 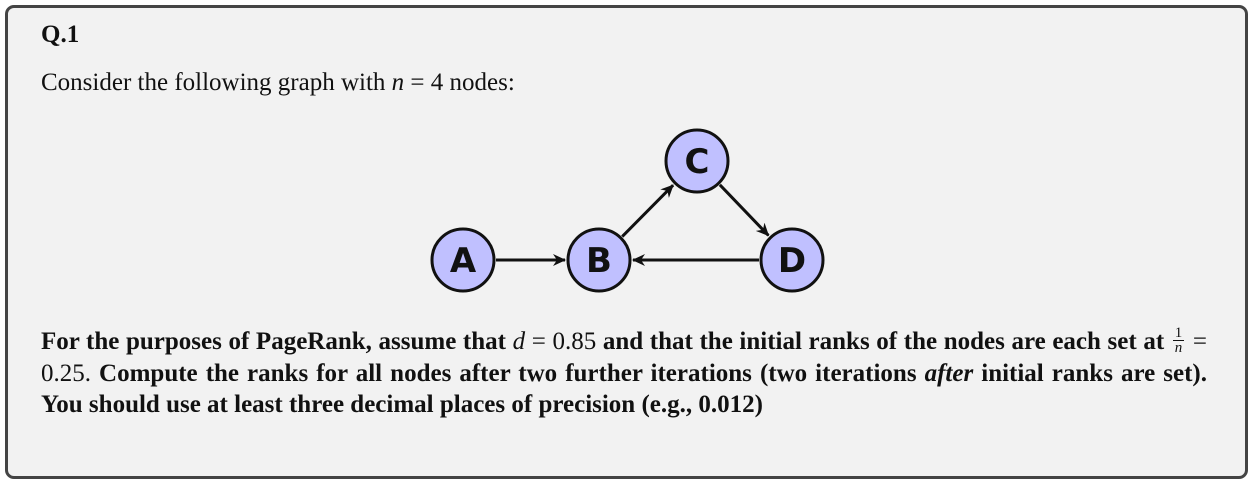 I want to click on edge-c-to-d, so click(x=744, y=210).